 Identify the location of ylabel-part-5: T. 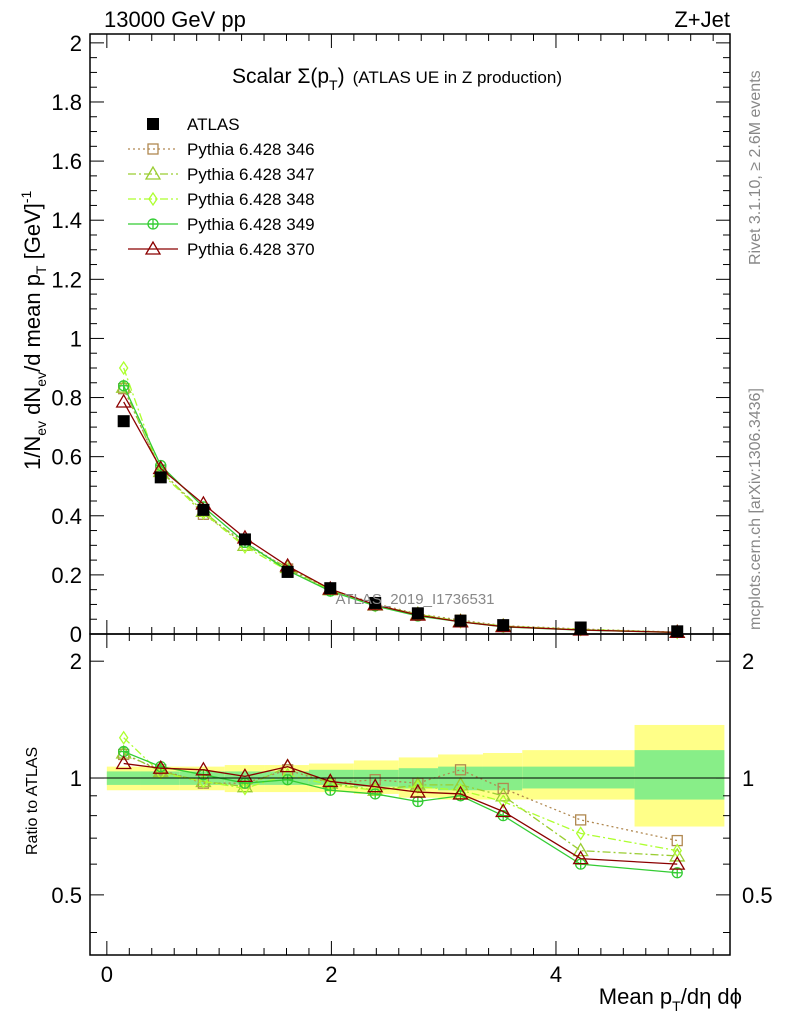
(41, 269).